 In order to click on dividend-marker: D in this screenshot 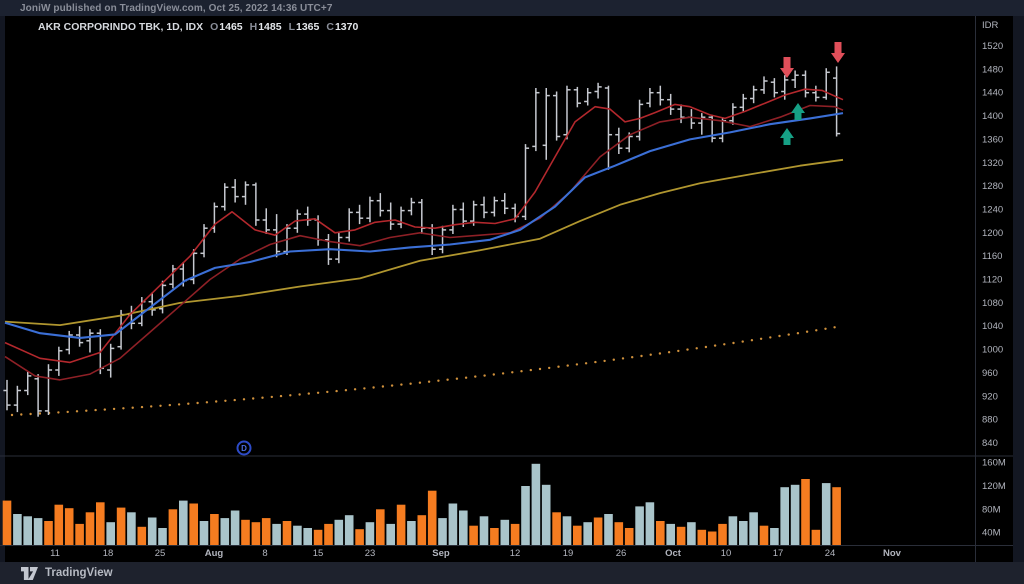, I will do `click(244, 448)`.